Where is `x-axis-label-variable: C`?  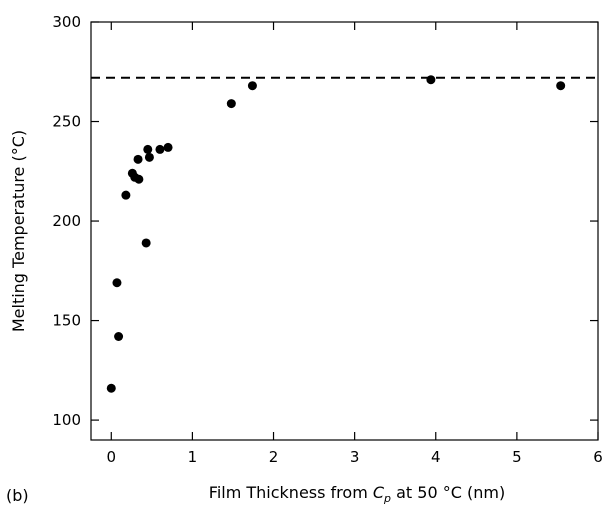 x-axis-label-variable: C is located at coordinates (379, 492).